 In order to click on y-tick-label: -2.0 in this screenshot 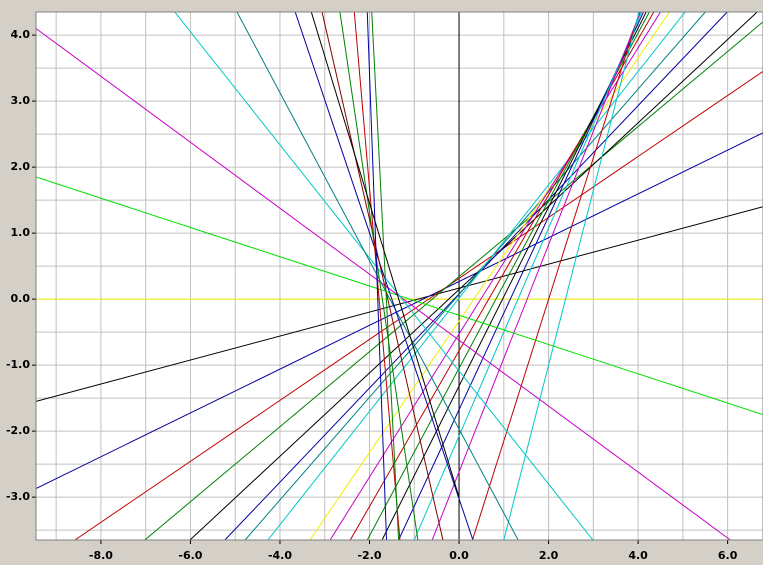, I will do `click(18, 430)`.